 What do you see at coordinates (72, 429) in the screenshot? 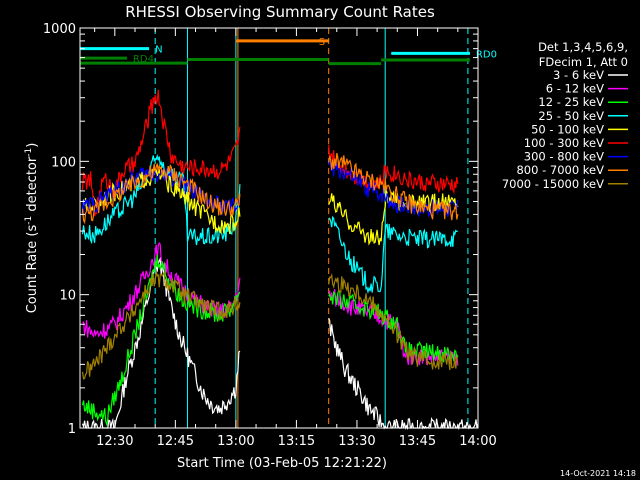
I see `y-tick-label-0: 1` at bounding box center [72, 429].